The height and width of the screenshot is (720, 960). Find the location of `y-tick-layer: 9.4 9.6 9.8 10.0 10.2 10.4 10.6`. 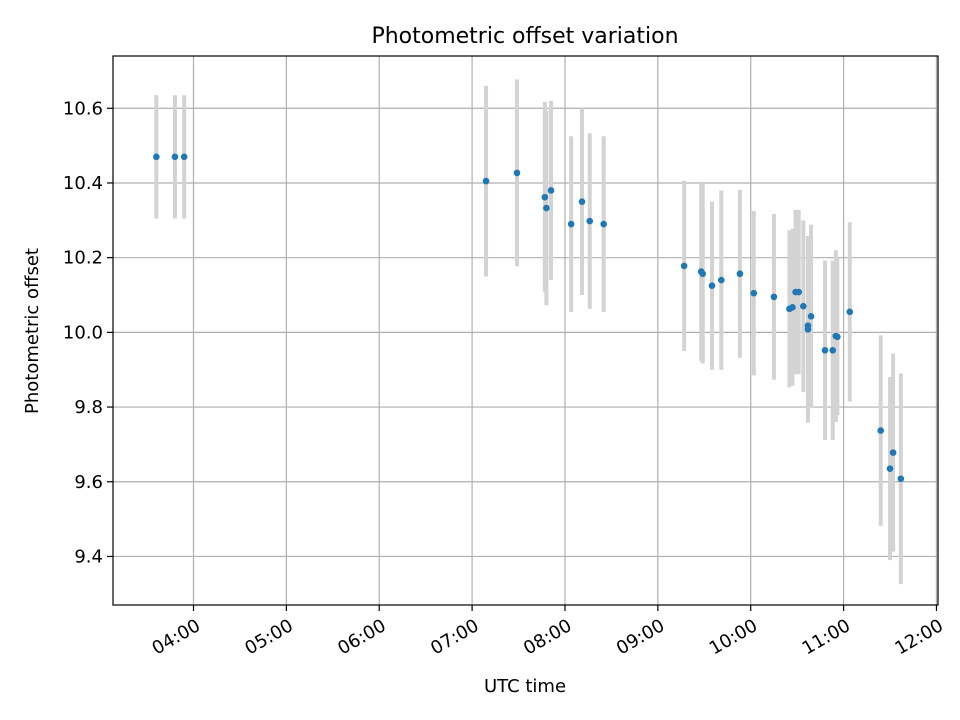

y-tick-layer: 9.4 9.6 9.8 10.0 10.2 10.4 10.6 is located at coordinates (88, 332).